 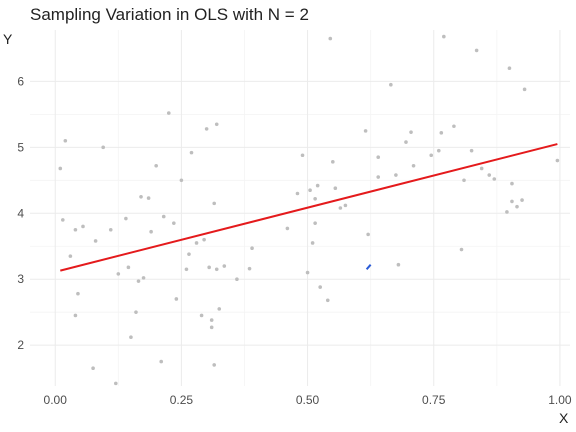 What do you see at coordinates (20, 279) in the screenshot?
I see `y-tick-label: 3` at bounding box center [20, 279].